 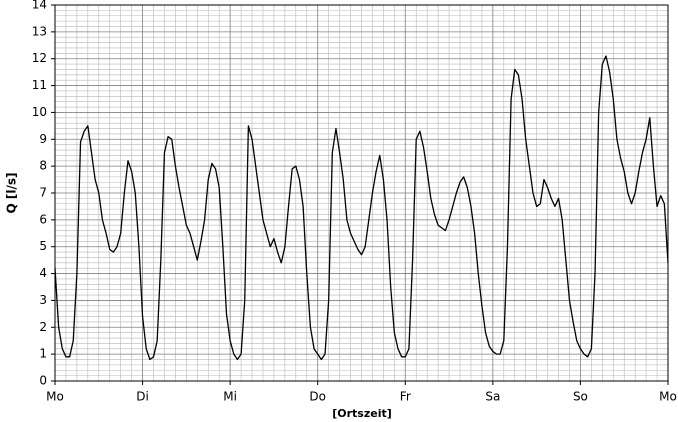 I want to click on y-tick-label: 0, so click(x=43, y=381).